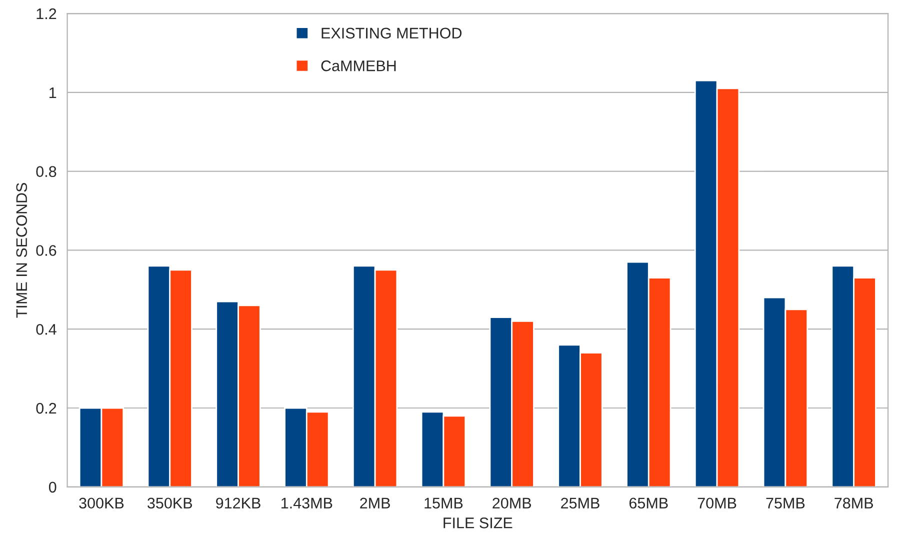 Image resolution: width=897 pixels, height=541 pixels. I want to click on x-tick-label: 300KB, so click(101, 503).